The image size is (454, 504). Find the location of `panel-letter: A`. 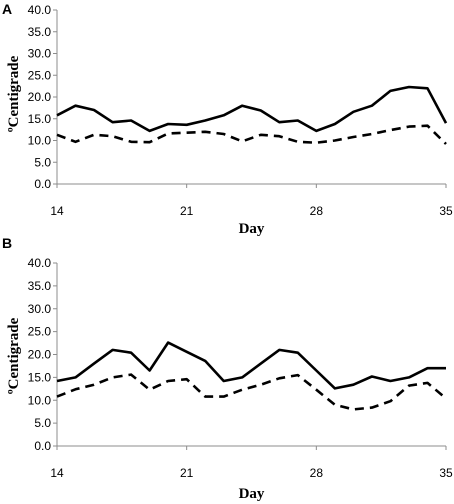

panel-letter: A is located at coordinates (7, 9).